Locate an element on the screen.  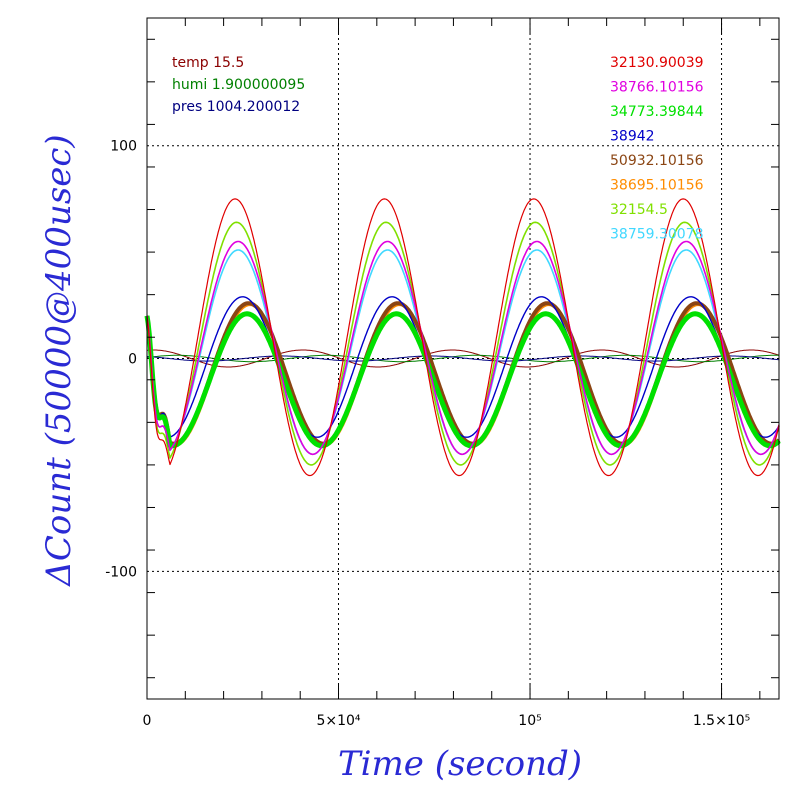
env-line-pres is located at coordinates (463, 358).